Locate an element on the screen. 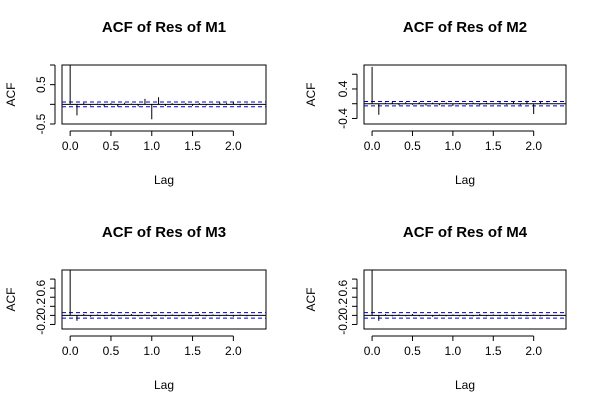 Image resolution: width=600 pixels, height=410 pixels. y-tick-label: 0.4 is located at coordinates (343, 88).